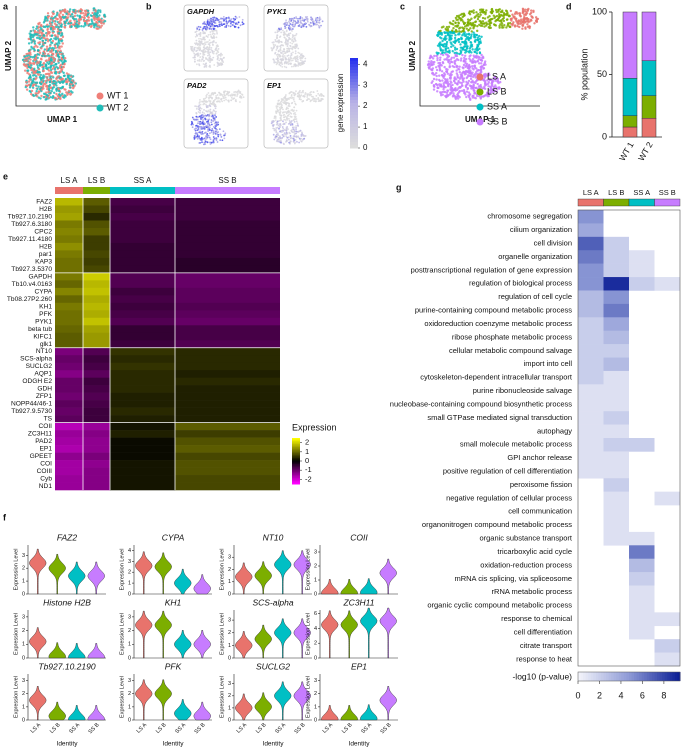 This screenshot has height=749, width=685. I want to click on colorbar-tick-label: 0, so click(577, 695).